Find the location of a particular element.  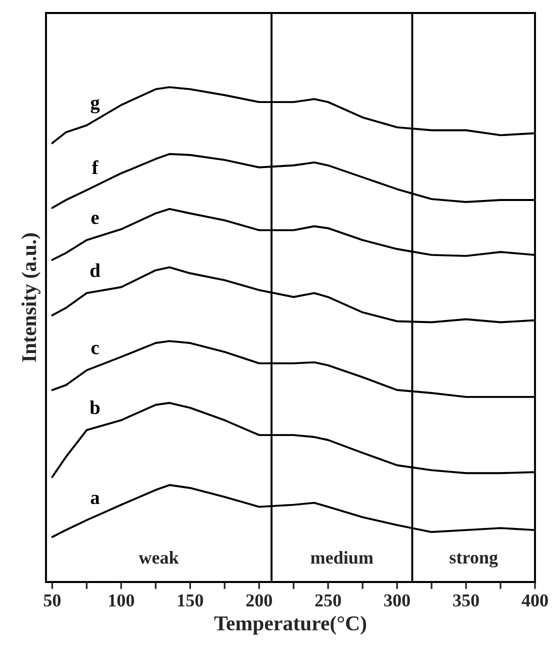

series-label: a is located at coordinates (95, 499).